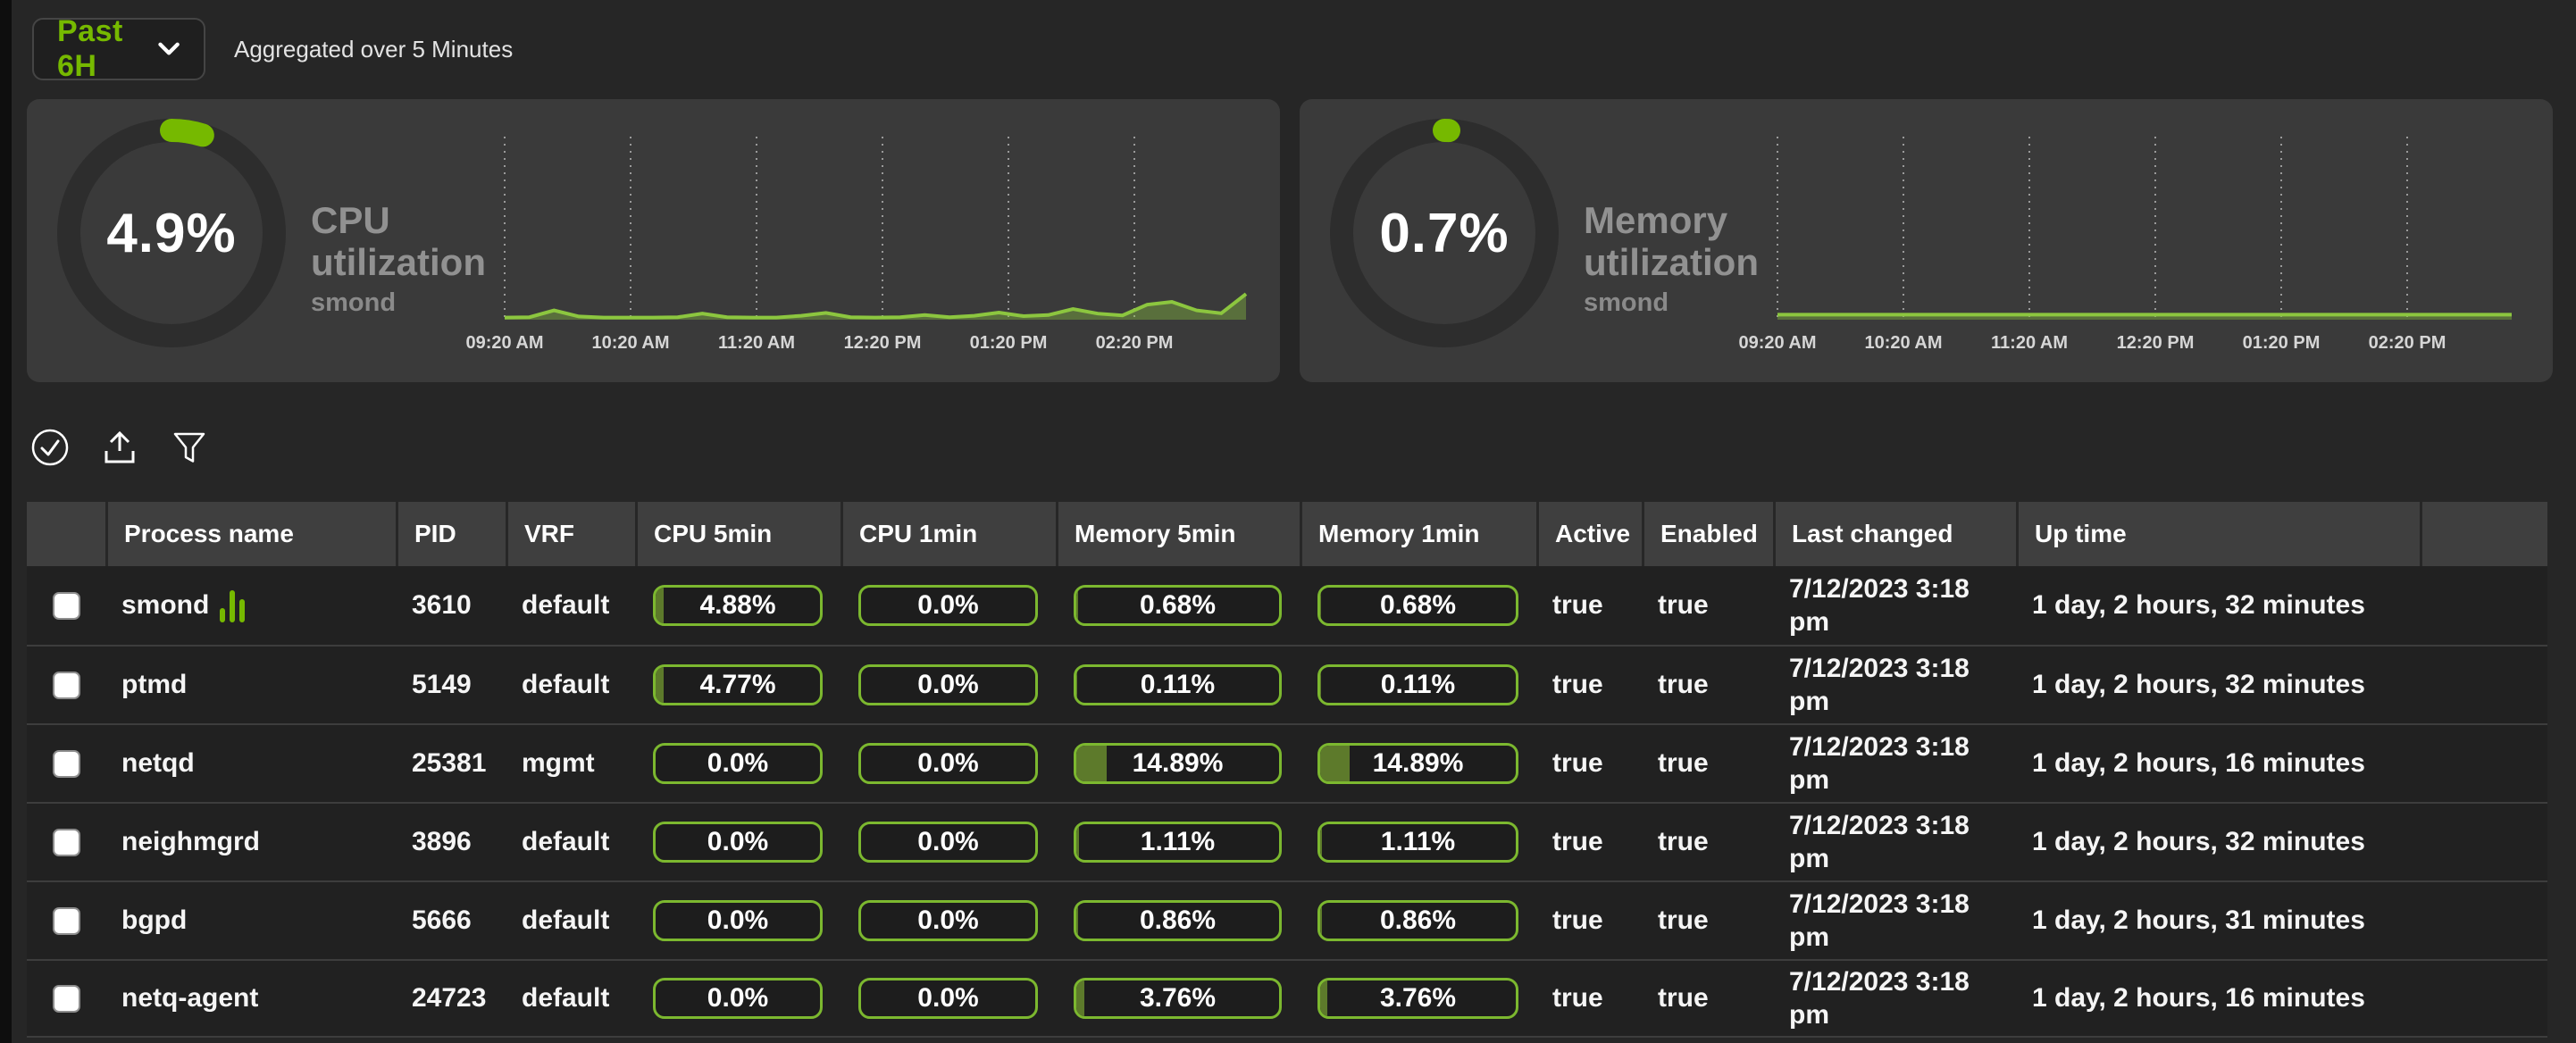  I want to click on cpu-percent-value: 4.9%, so click(172, 233).